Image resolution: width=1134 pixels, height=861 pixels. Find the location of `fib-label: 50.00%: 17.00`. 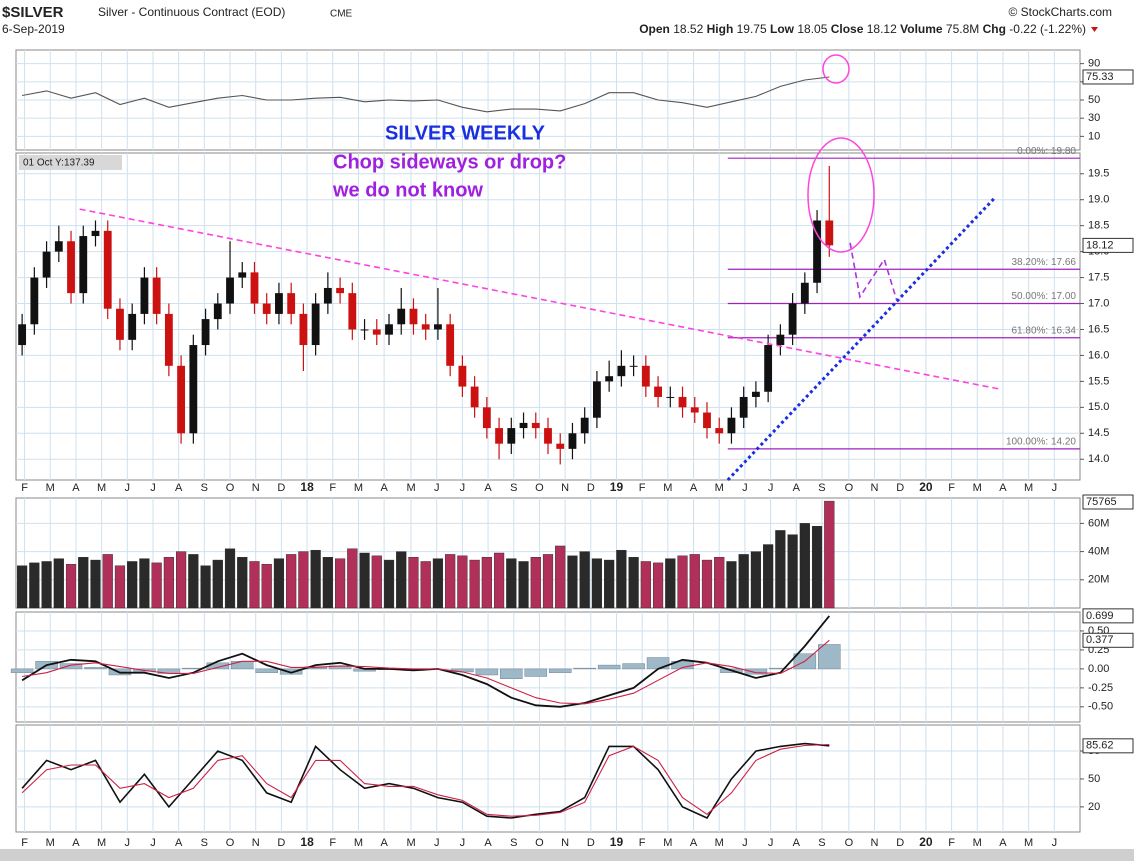

fib-label: 50.00%: 17.00 is located at coordinates (1044, 296).